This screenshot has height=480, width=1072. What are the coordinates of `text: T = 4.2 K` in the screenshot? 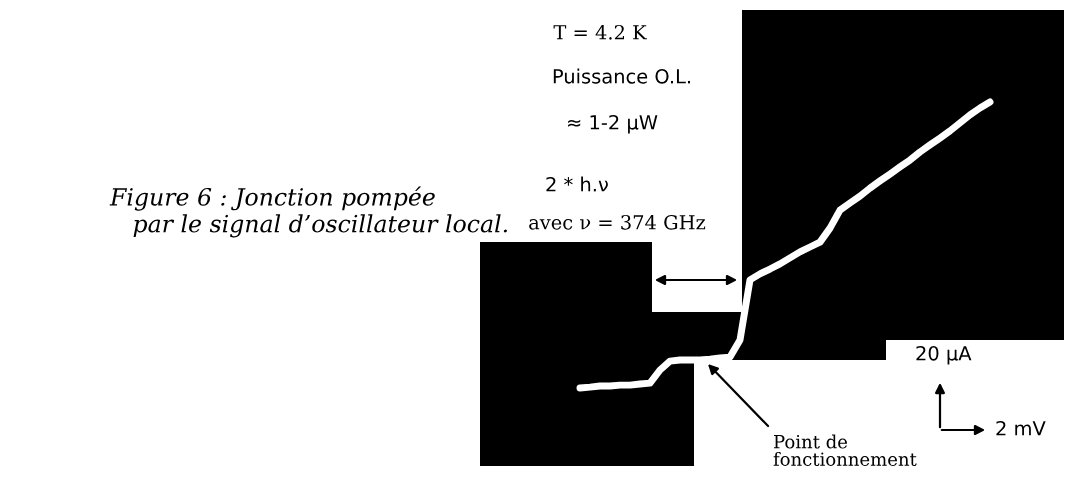 It's located at (600, 32).